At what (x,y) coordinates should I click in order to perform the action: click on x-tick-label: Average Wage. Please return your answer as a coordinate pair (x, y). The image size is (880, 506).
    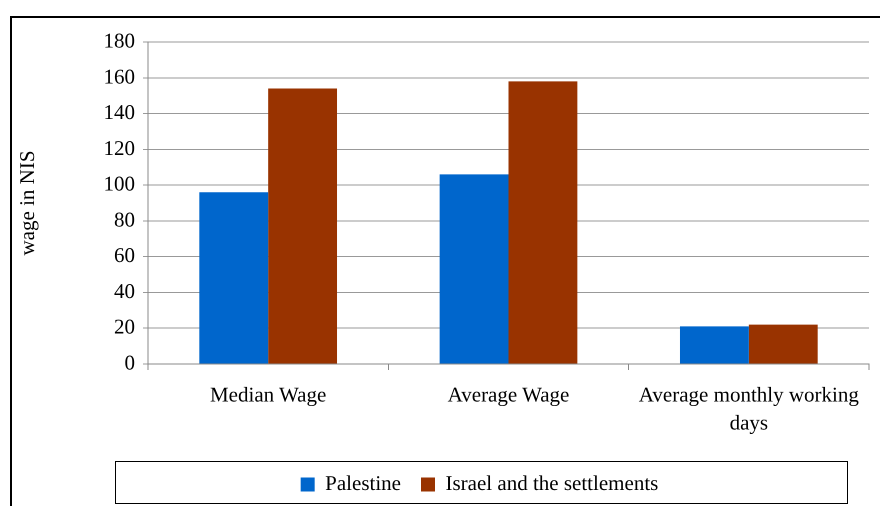
    Looking at the image, I should click on (509, 394).